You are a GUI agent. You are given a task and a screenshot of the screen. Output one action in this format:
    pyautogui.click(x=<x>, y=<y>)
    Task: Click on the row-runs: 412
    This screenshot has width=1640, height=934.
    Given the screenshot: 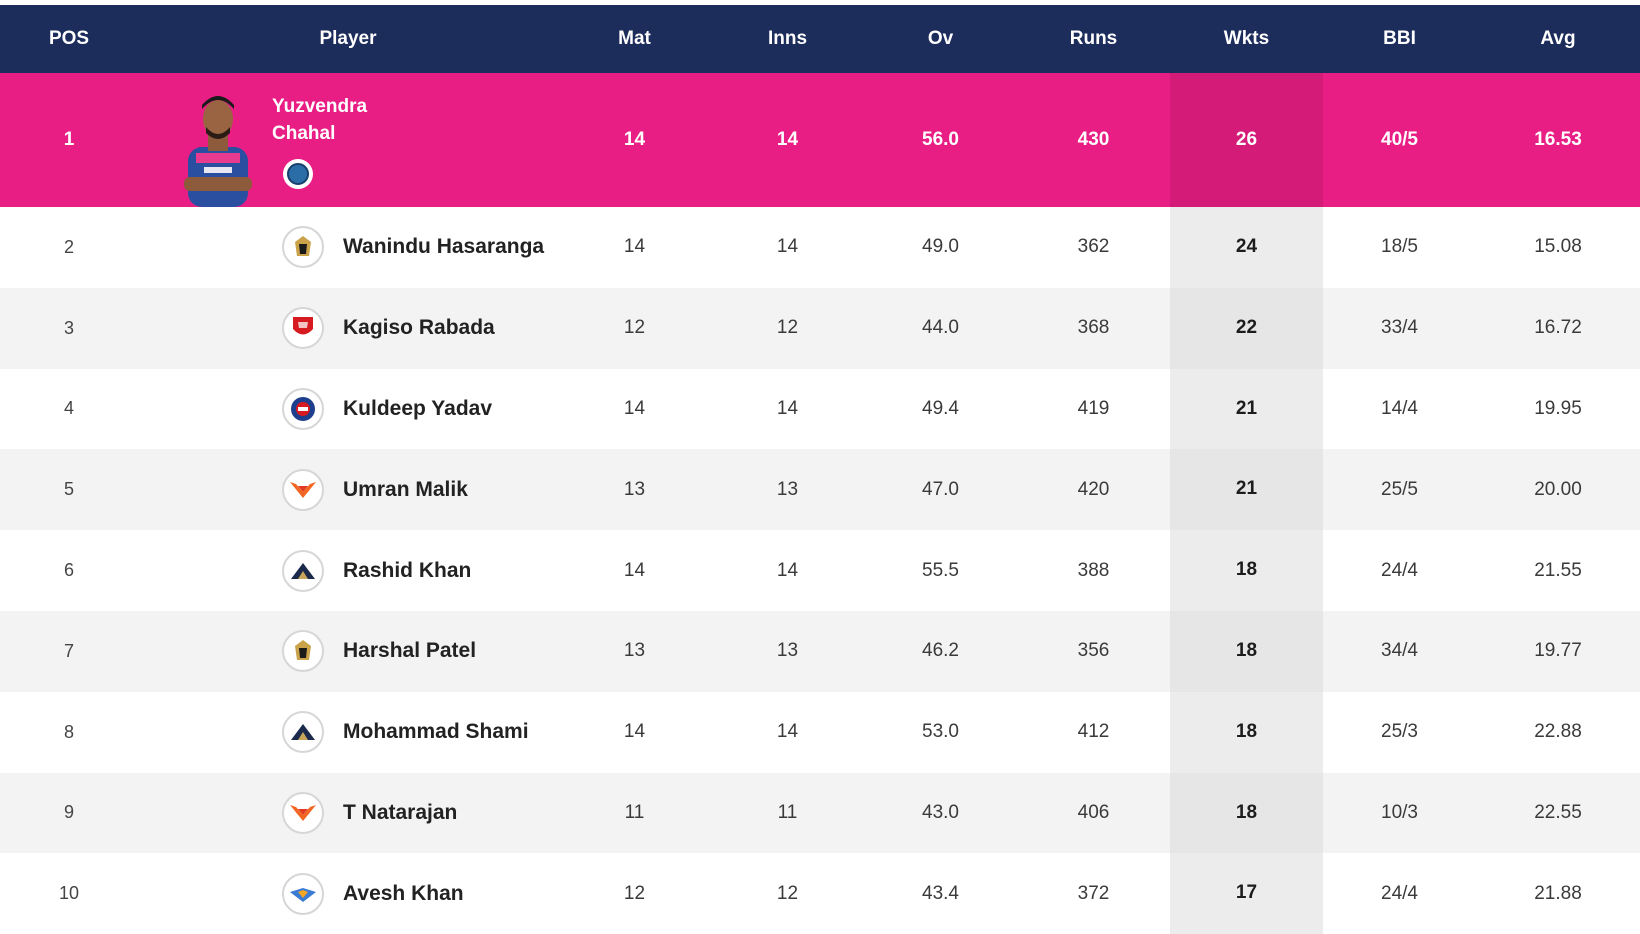 What is the action you would take?
    pyautogui.click(x=1093, y=732)
    